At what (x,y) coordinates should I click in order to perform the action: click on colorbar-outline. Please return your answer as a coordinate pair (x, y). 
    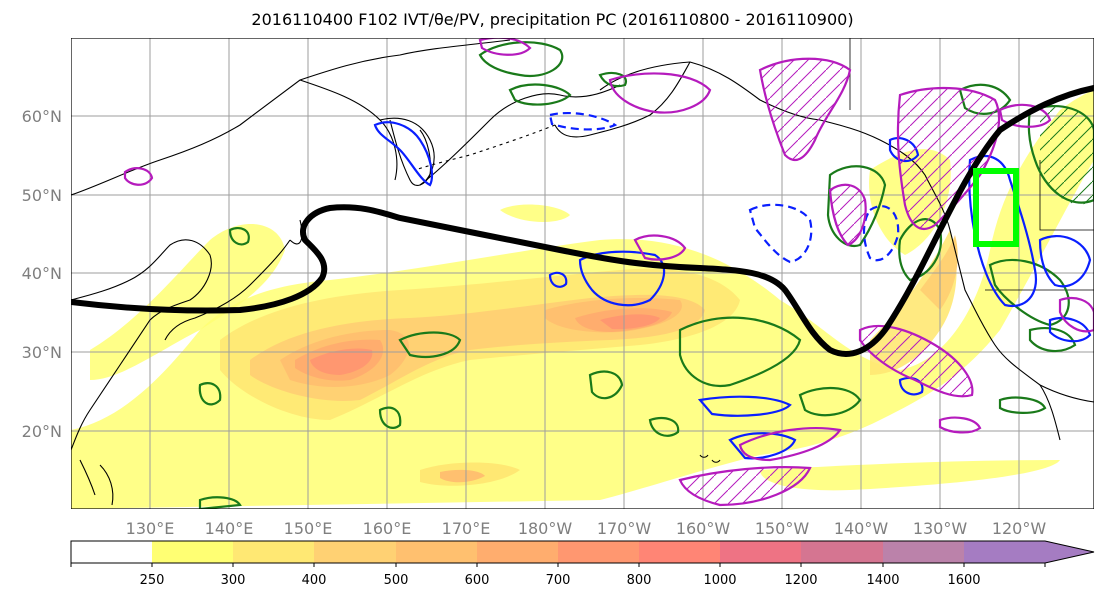
    Looking at the image, I should click on (582, 552).